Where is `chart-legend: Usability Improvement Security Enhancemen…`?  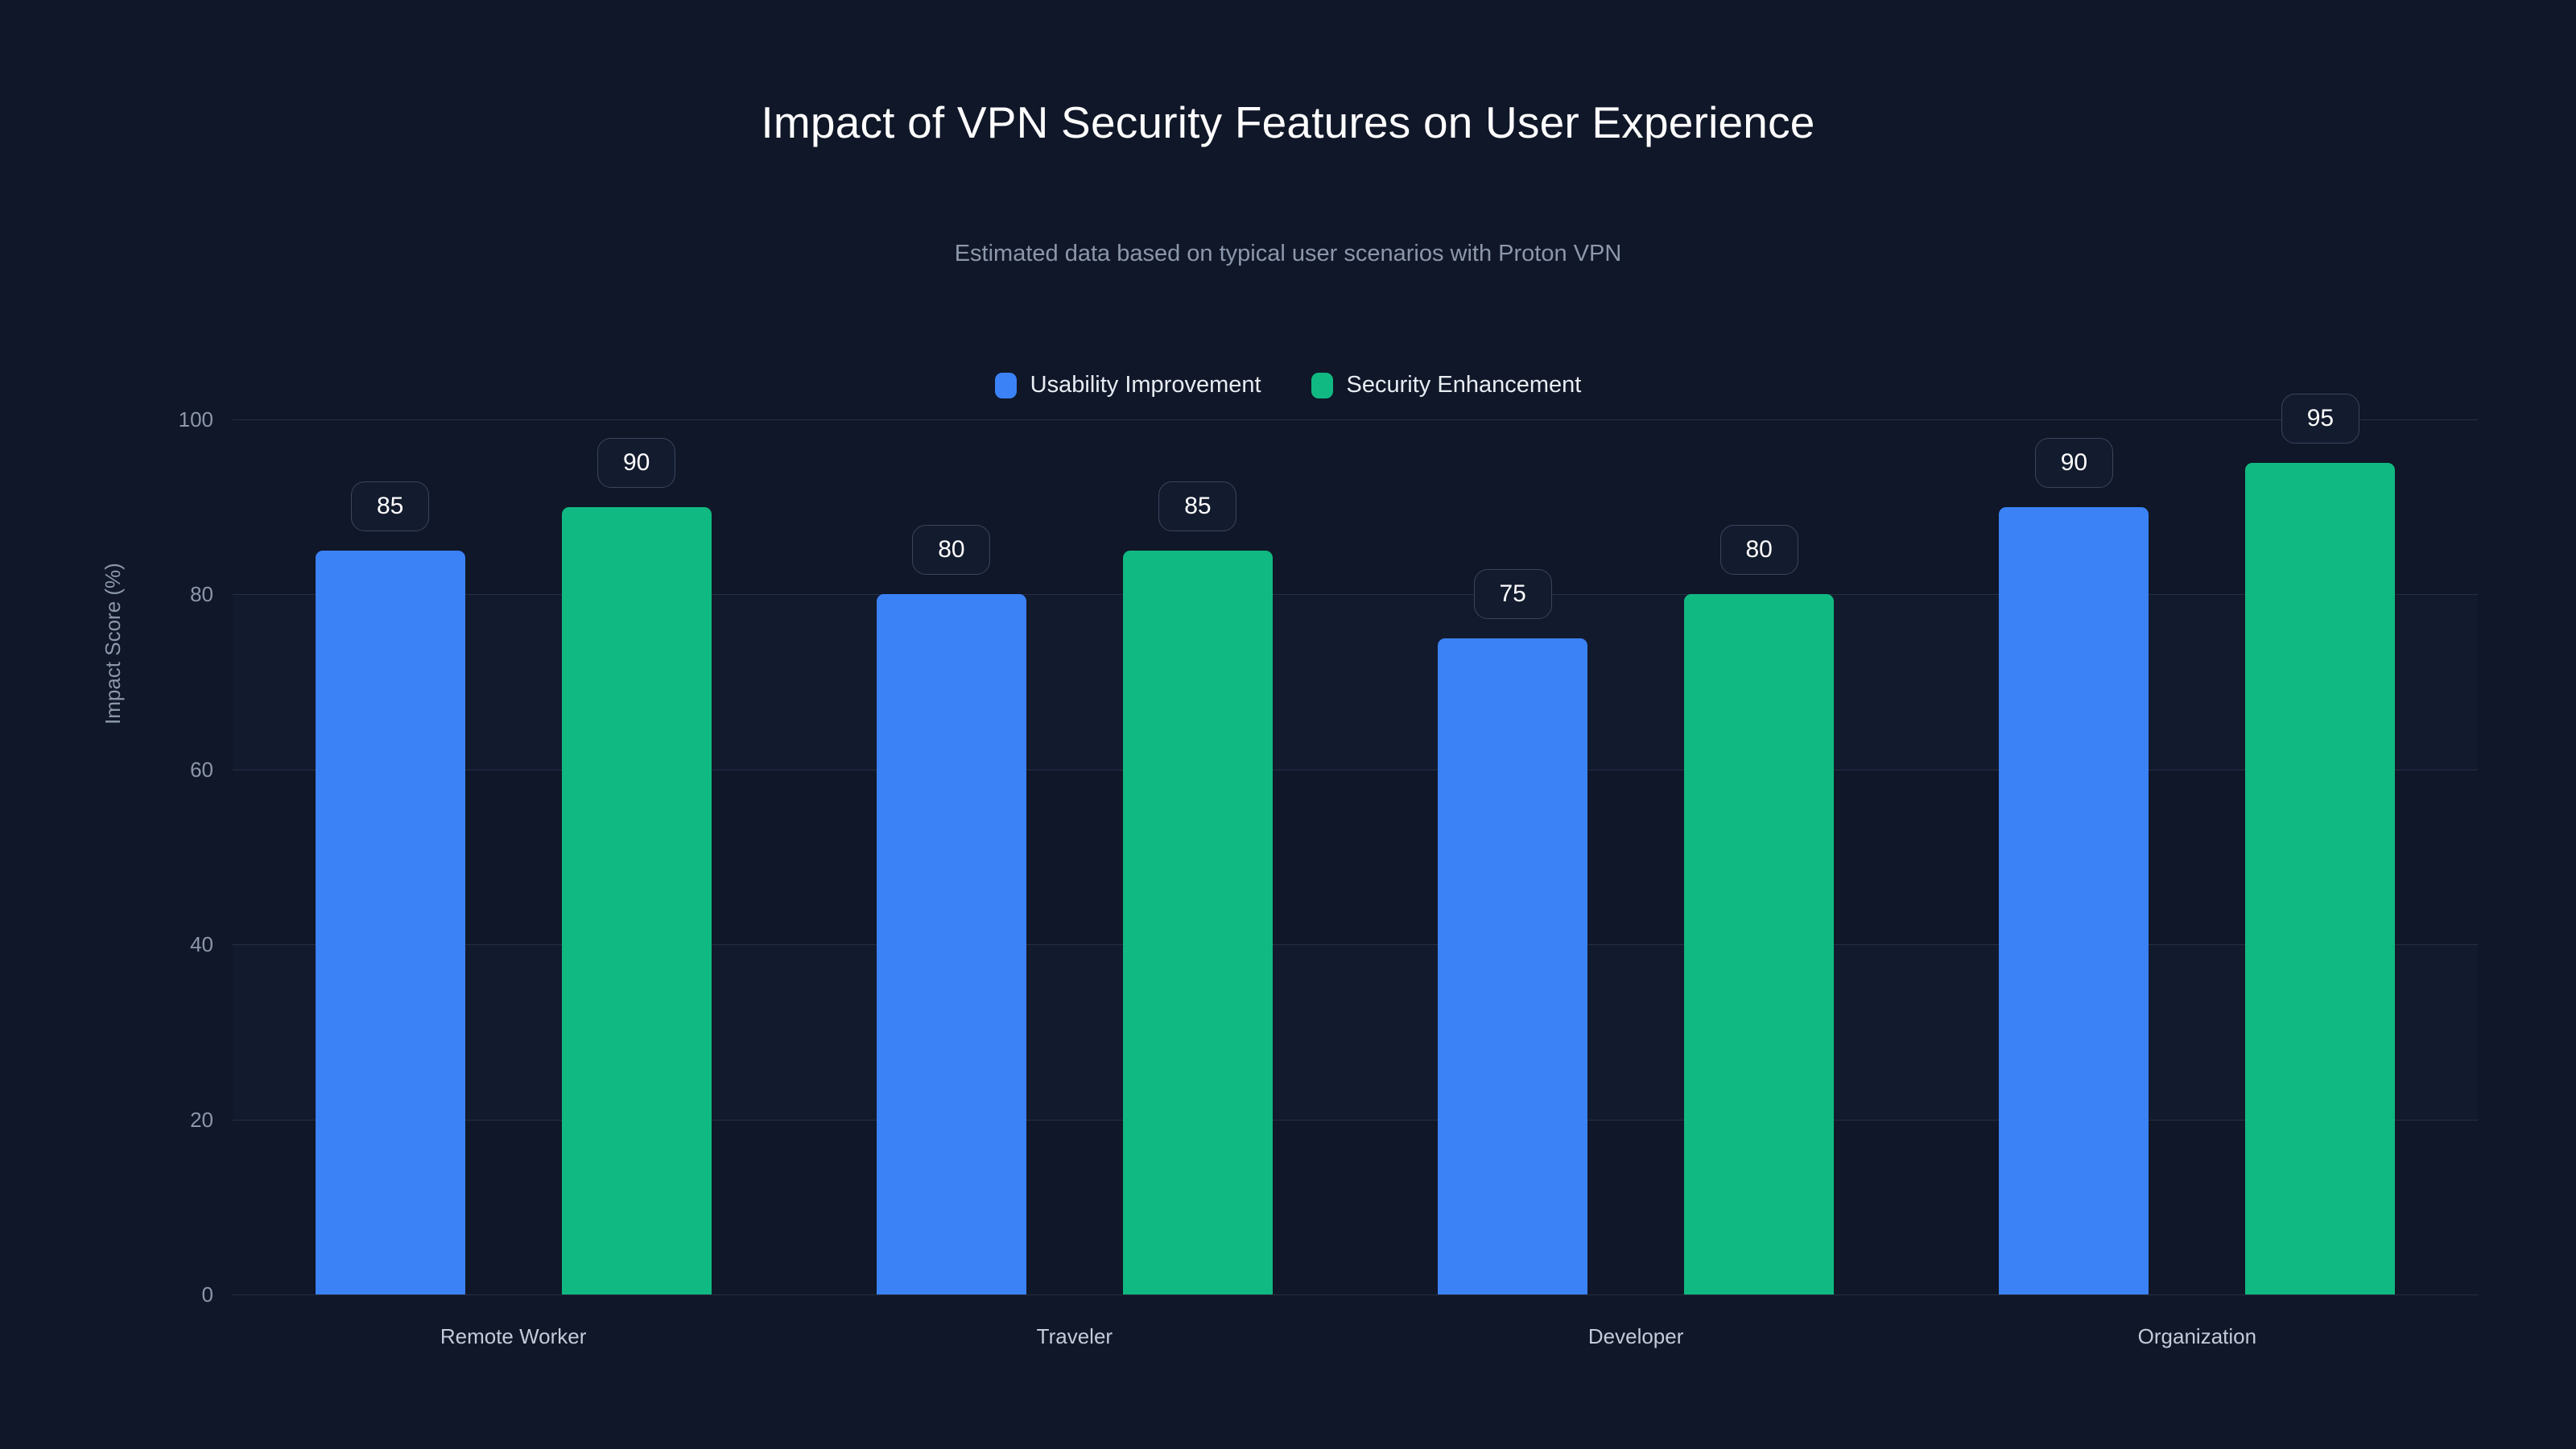
chart-legend: Usability Improvement Security Enhancemen… is located at coordinates (1288, 385).